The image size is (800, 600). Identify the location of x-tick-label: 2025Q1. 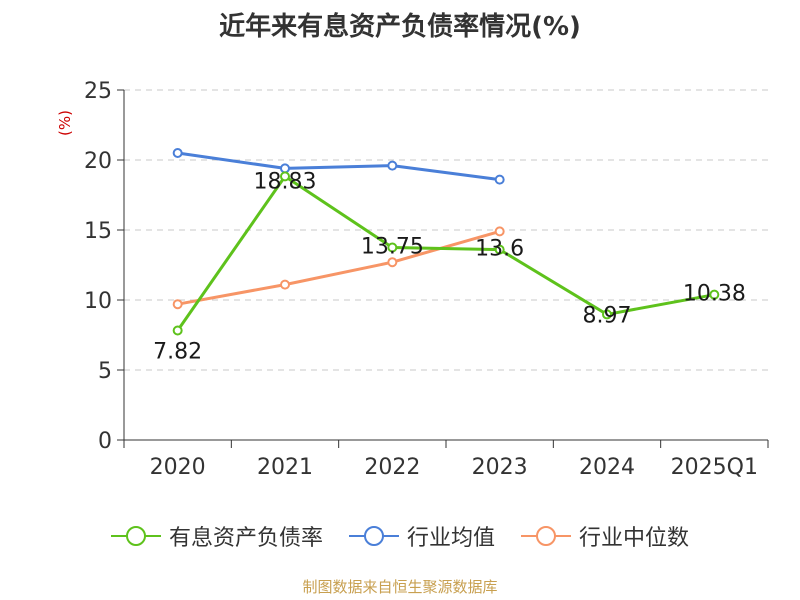
(714, 467).